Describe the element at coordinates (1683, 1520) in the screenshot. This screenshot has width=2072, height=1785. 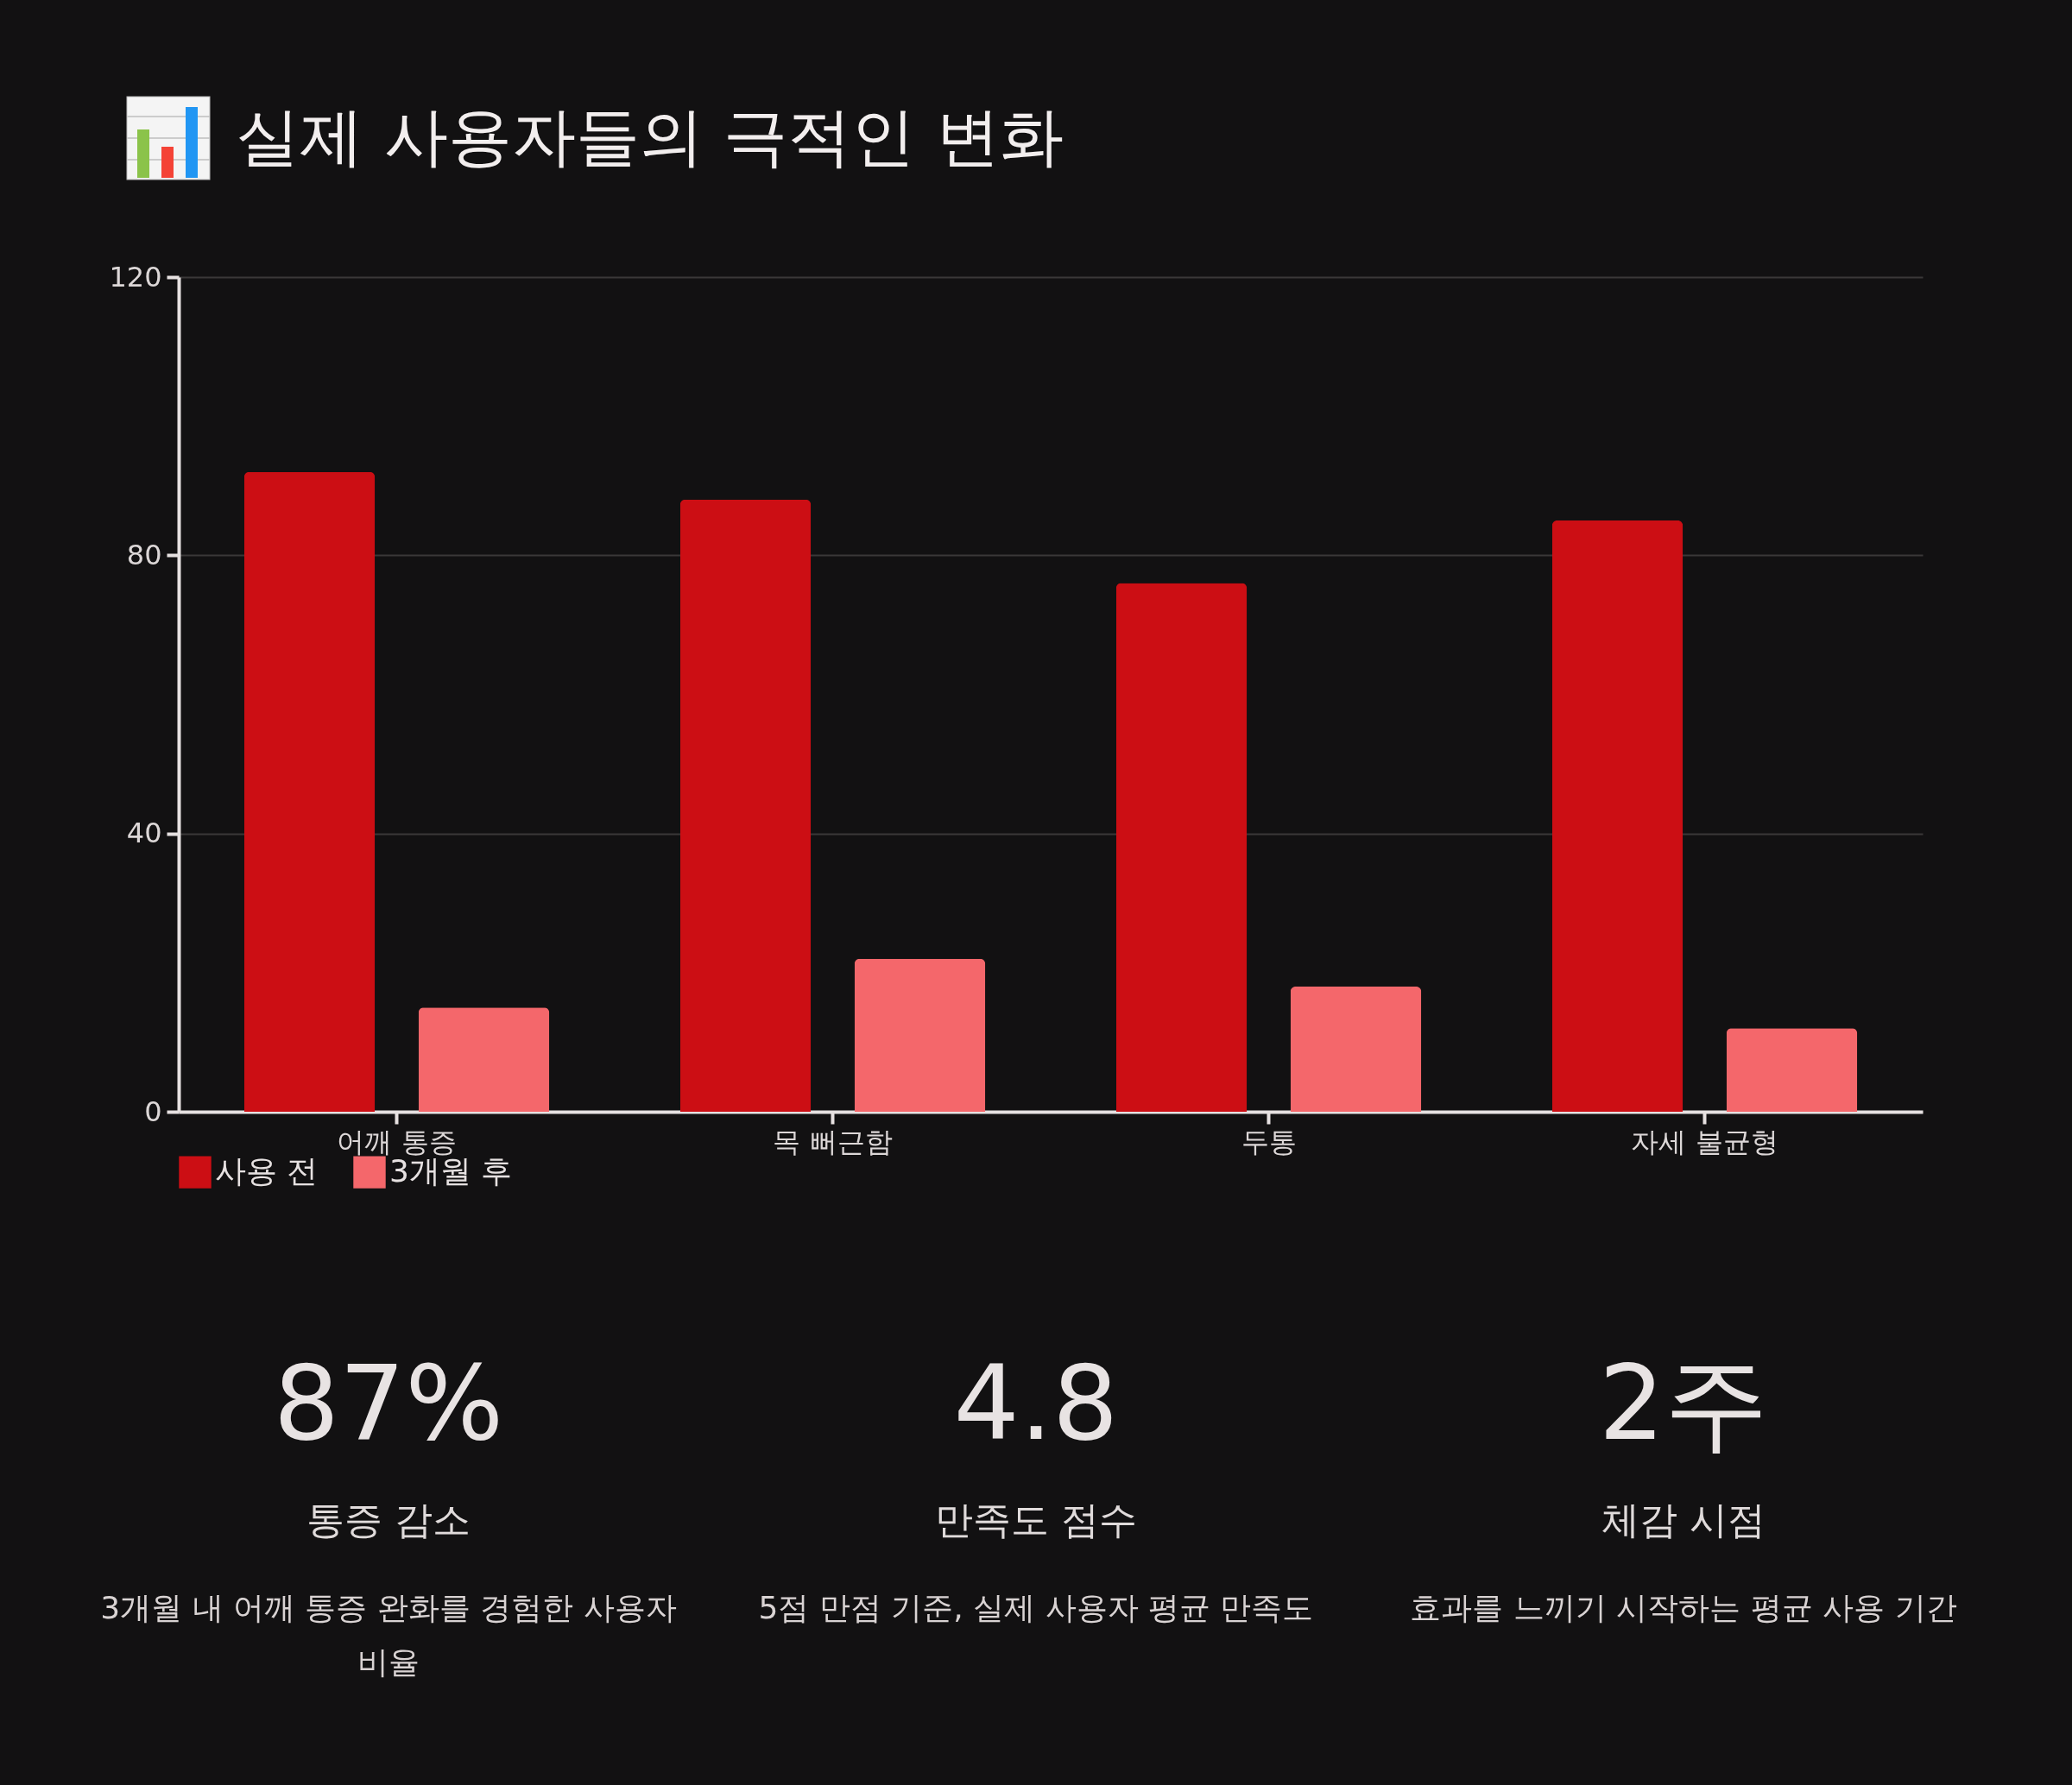
I see `text: 체감 시점` at that location.